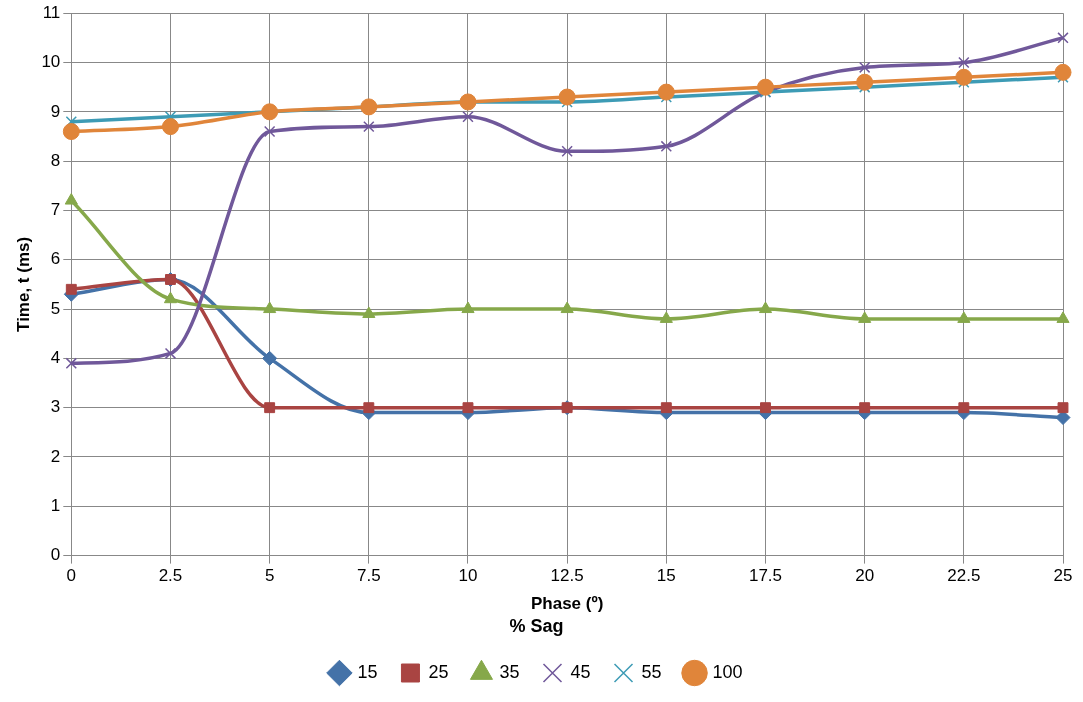  Describe the element at coordinates (23, 284) in the screenshot. I see `y-axis-title: Time, t (ms)` at that location.